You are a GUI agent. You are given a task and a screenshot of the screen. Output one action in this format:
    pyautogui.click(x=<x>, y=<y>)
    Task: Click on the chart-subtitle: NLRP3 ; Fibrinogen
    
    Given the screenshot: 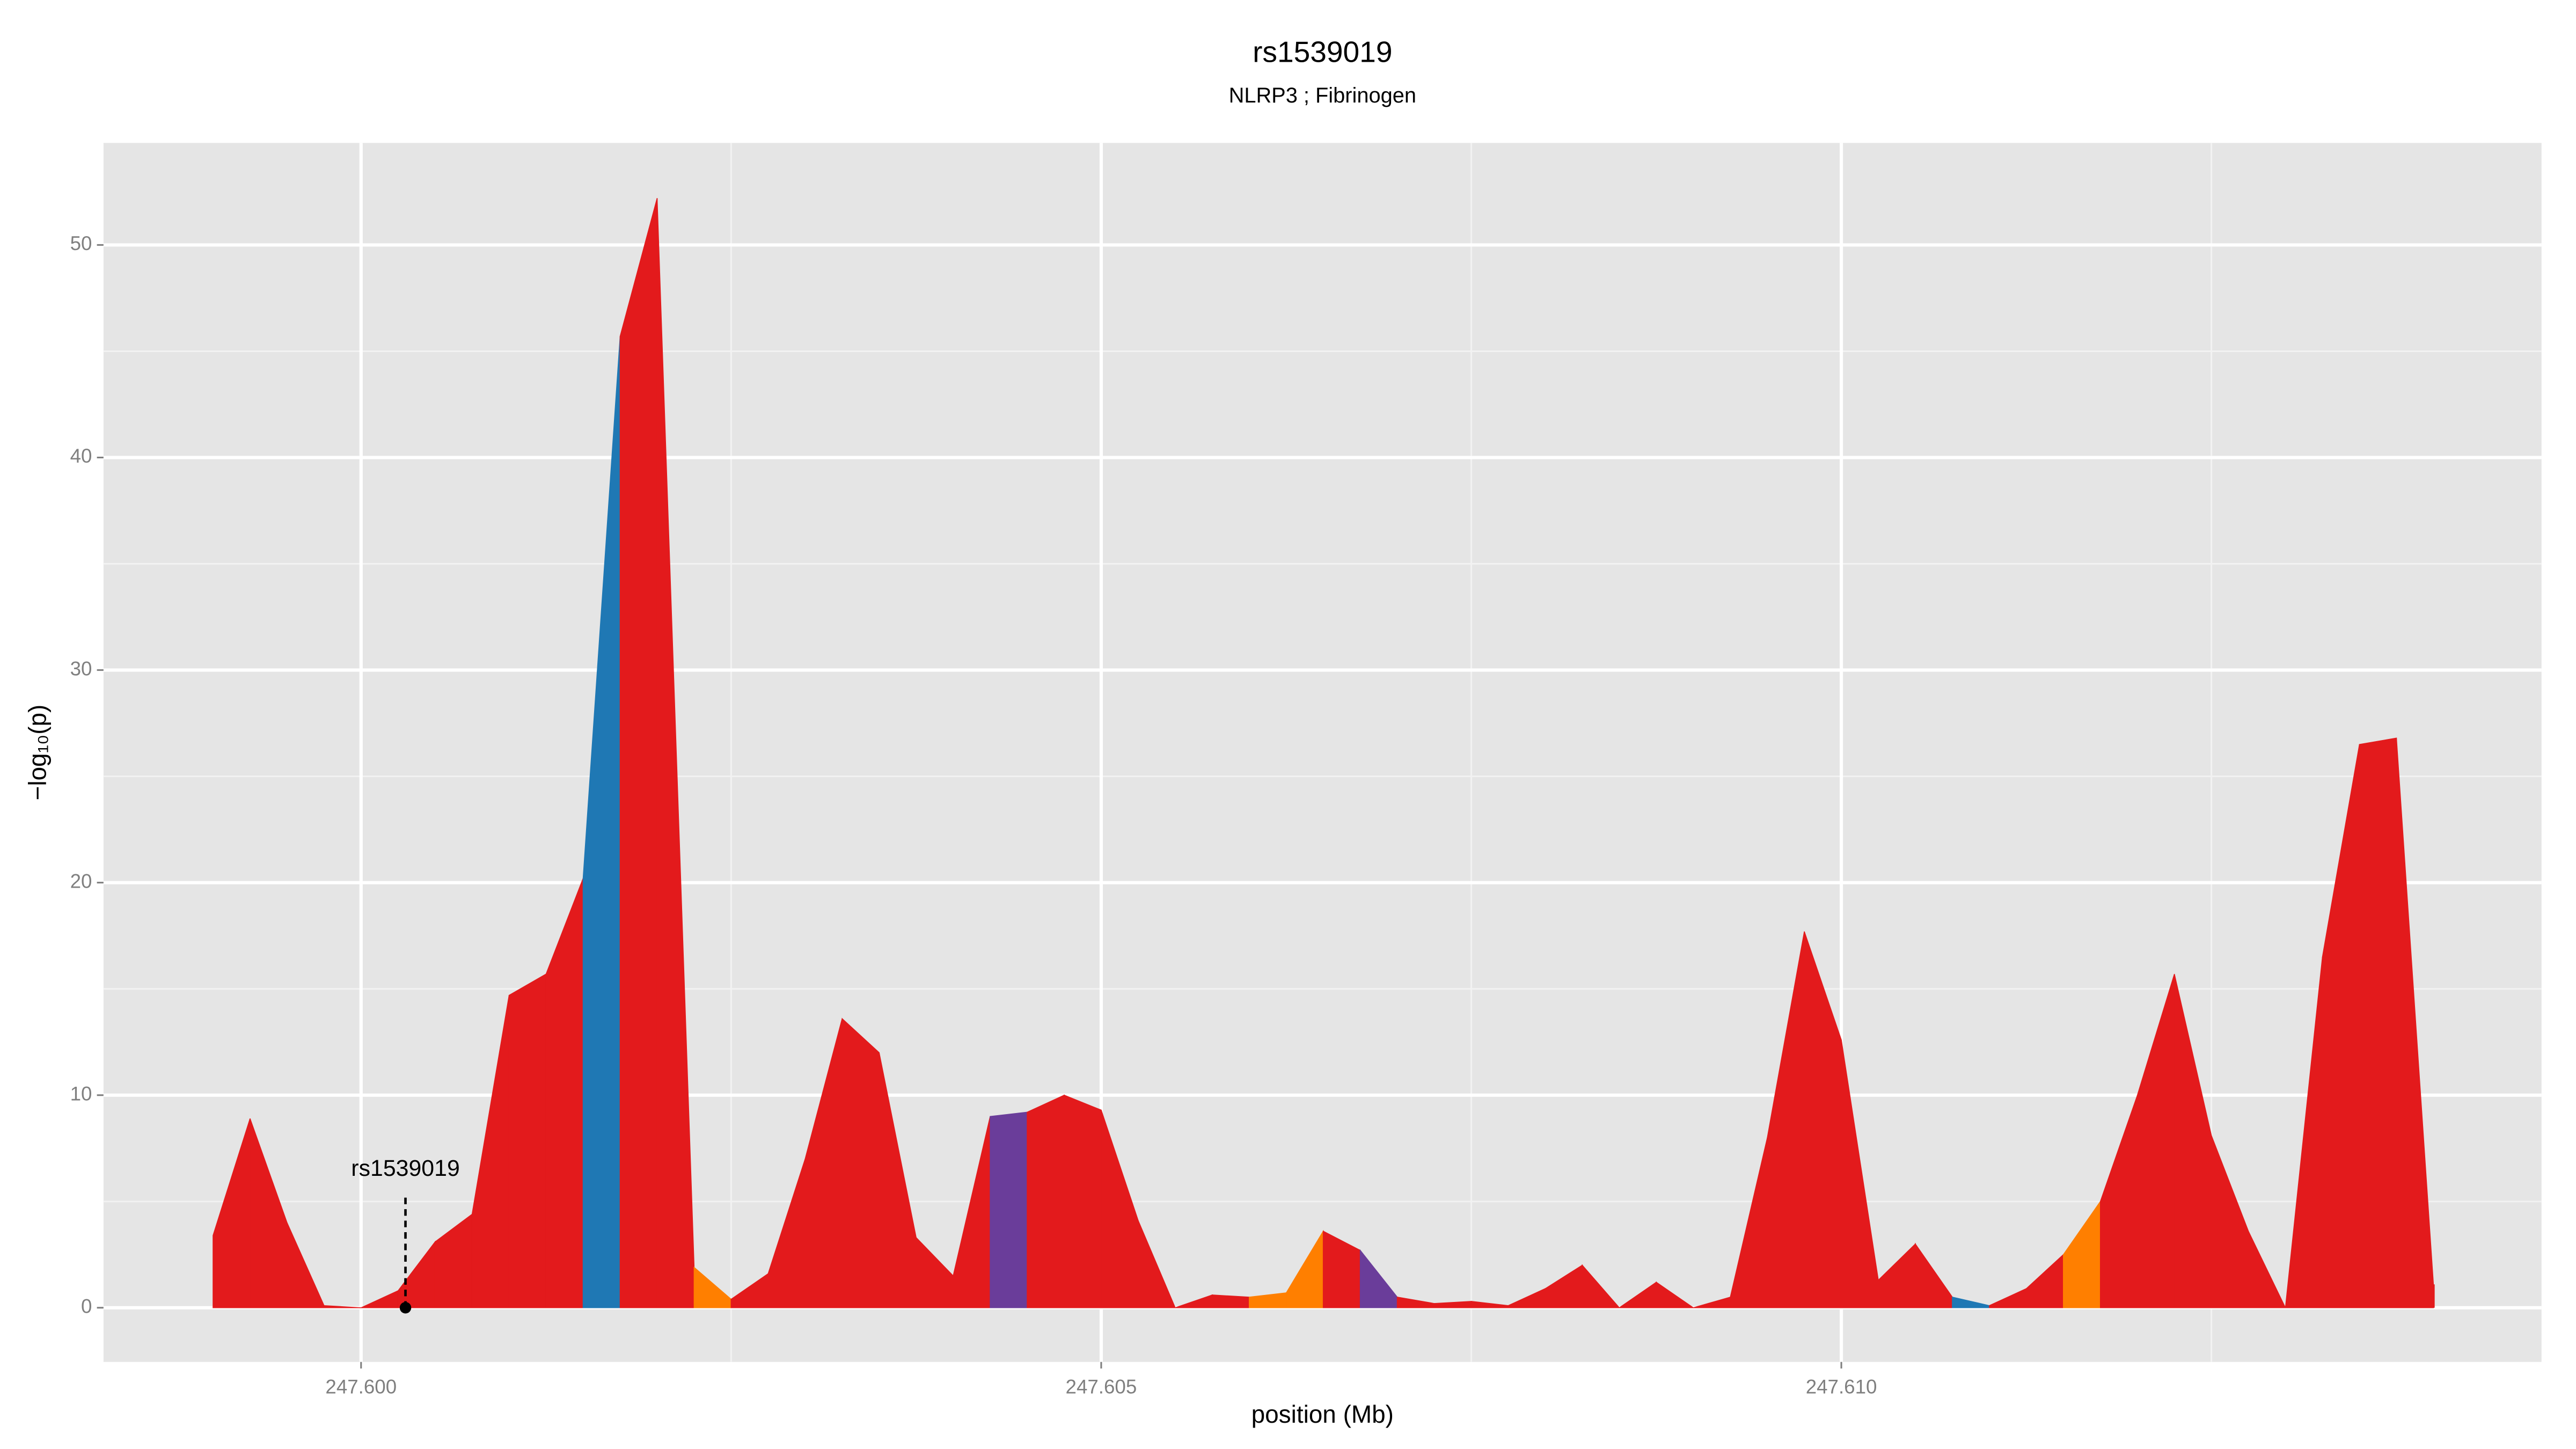 What is the action you would take?
    pyautogui.click(x=1322, y=95)
    